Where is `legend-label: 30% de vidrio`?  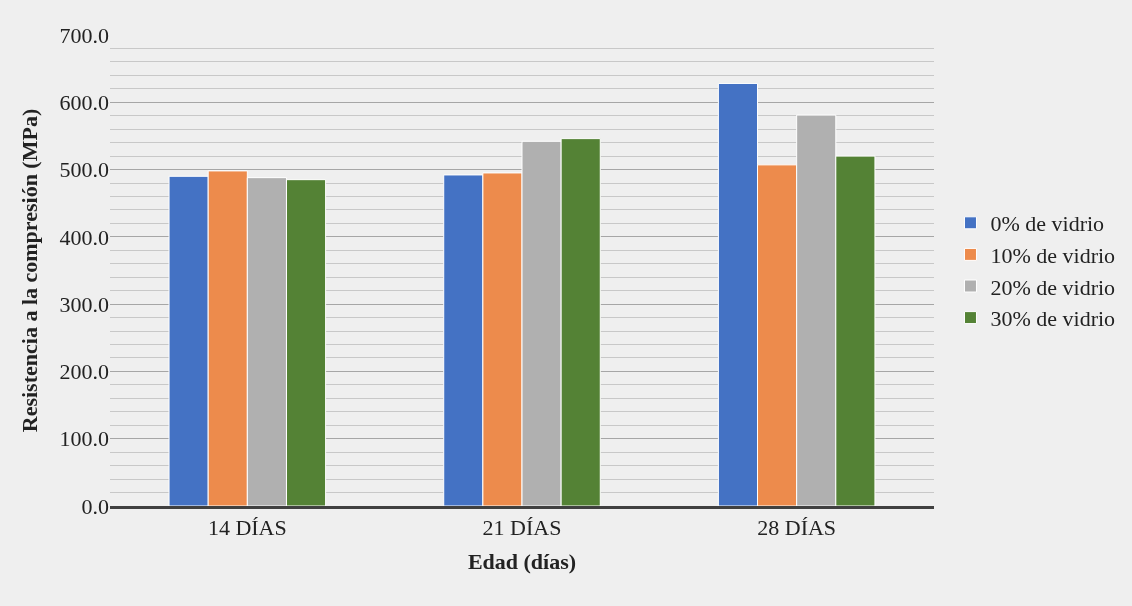 legend-label: 30% de vidrio is located at coordinates (1053, 319).